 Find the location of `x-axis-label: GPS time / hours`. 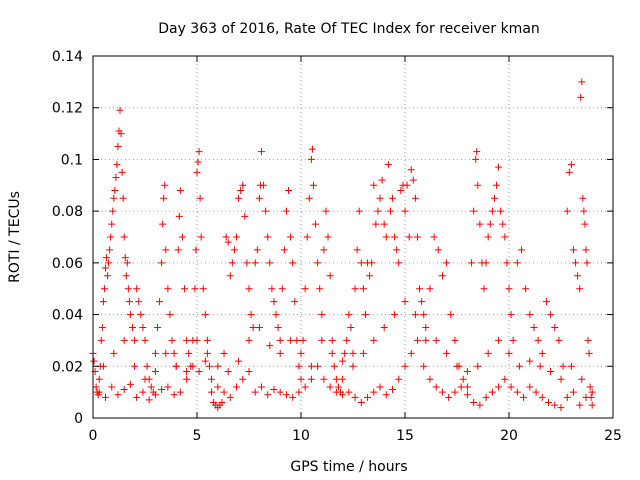

x-axis-label: GPS time / hours is located at coordinates (348, 467).